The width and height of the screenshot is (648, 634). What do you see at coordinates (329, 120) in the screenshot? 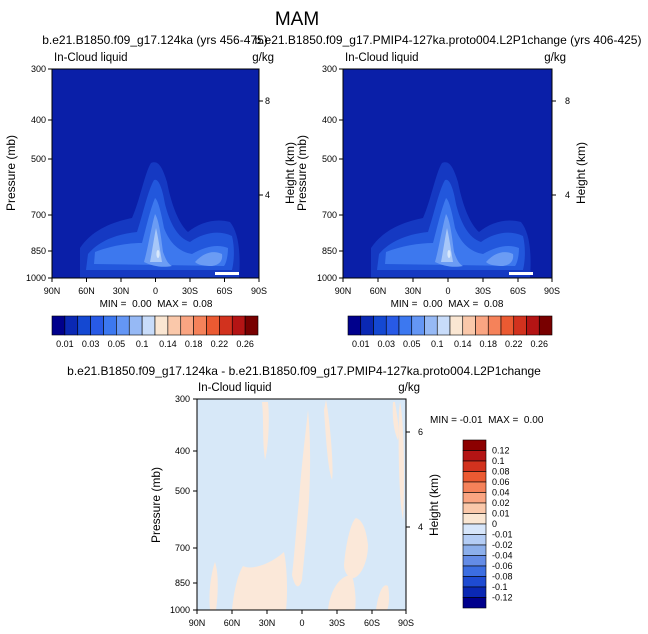
I see `panel-b-ytick-label: 400` at bounding box center [329, 120].